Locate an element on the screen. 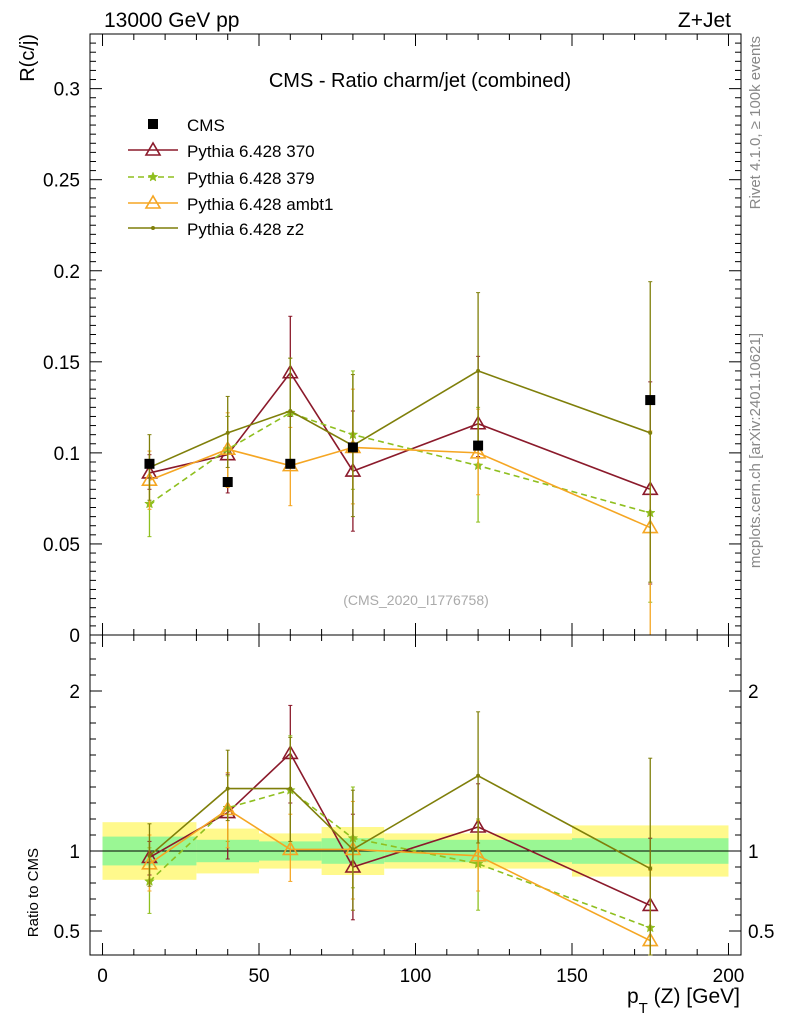 The width and height of the screenshot is (786, 1024). process-label: Z+Jet is located at coordinates (704, 20).